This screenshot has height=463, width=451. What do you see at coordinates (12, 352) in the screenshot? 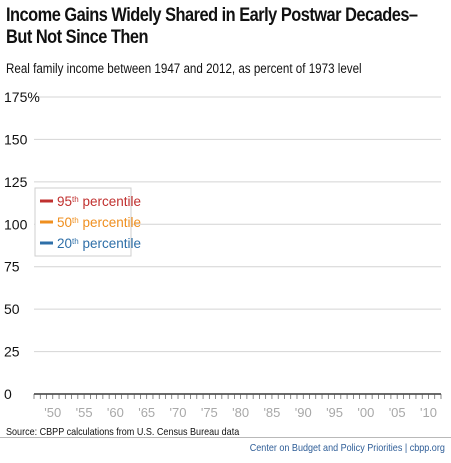
I see `y-tick-label: 25` at bounding box center [12, 352].